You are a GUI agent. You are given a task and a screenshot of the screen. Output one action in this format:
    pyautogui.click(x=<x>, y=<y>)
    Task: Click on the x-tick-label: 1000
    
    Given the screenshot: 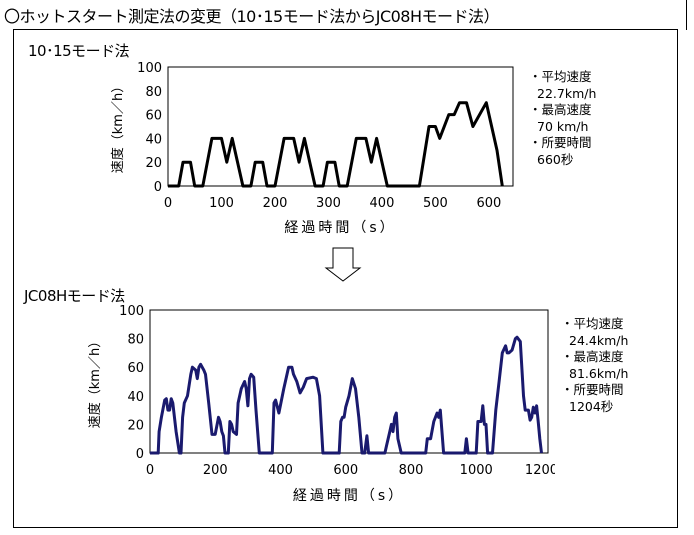 What is the action you would take?
    pyautogui.click(x=476, y=470)
    